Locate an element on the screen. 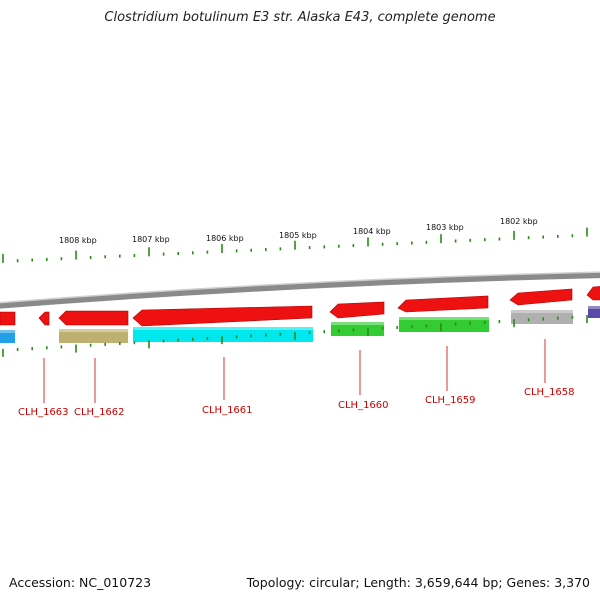 The image size is (600, 600). kbp-label: 1805 kbp is located at coordinates (298, 235).